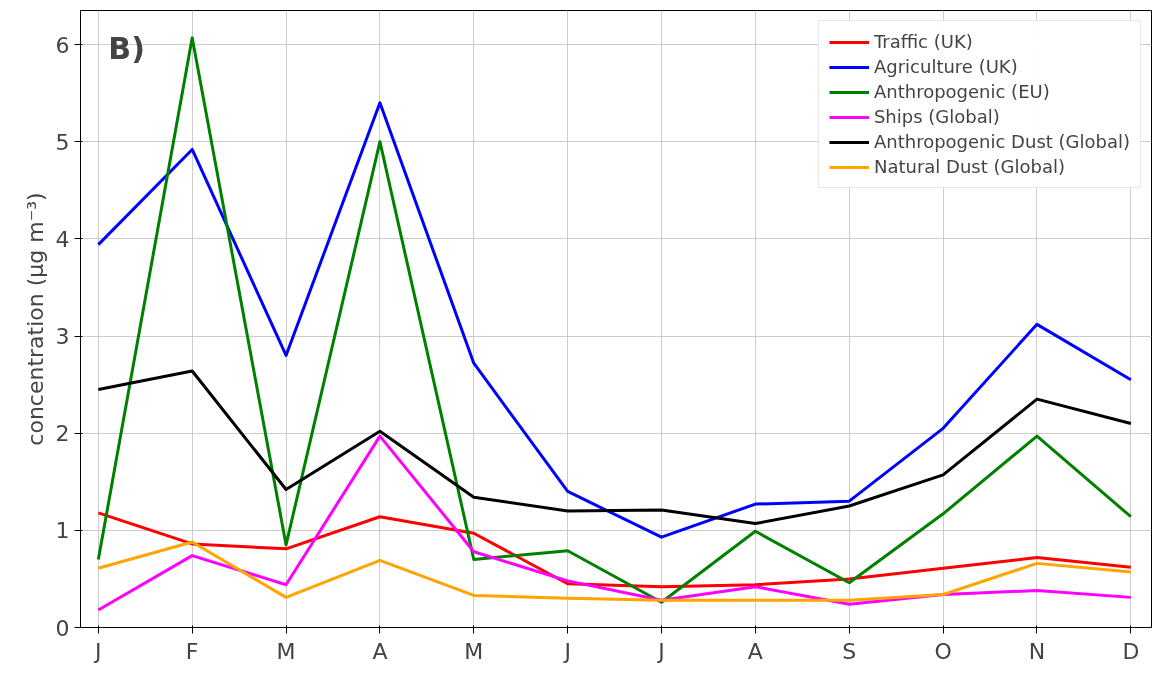 This screenshot has height=677, width=1163. What do you see at coordinates (849, 651) in the screenshot?
I see `x-tick-label: S` at bounding box center [849, 651].